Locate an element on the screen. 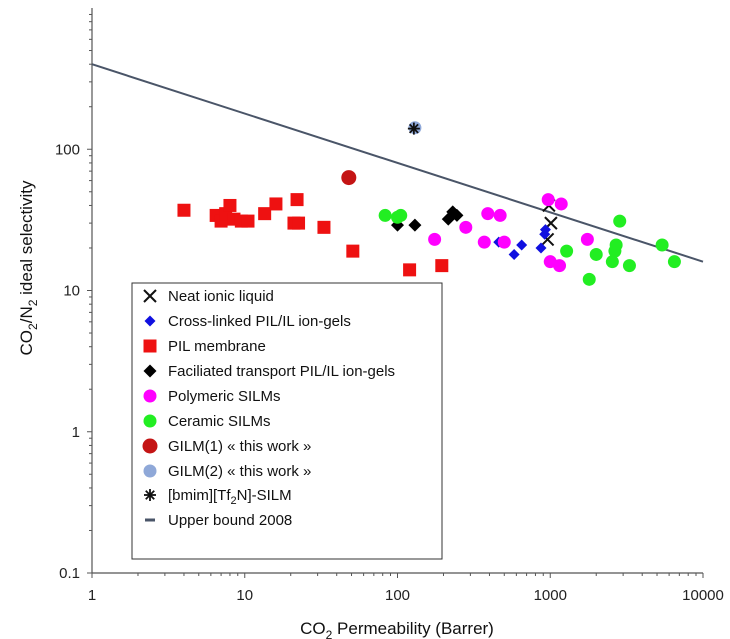 The width and height of the screenshot is (730, 639). x-tick-label: 100 is located at coordinates (397, 595).